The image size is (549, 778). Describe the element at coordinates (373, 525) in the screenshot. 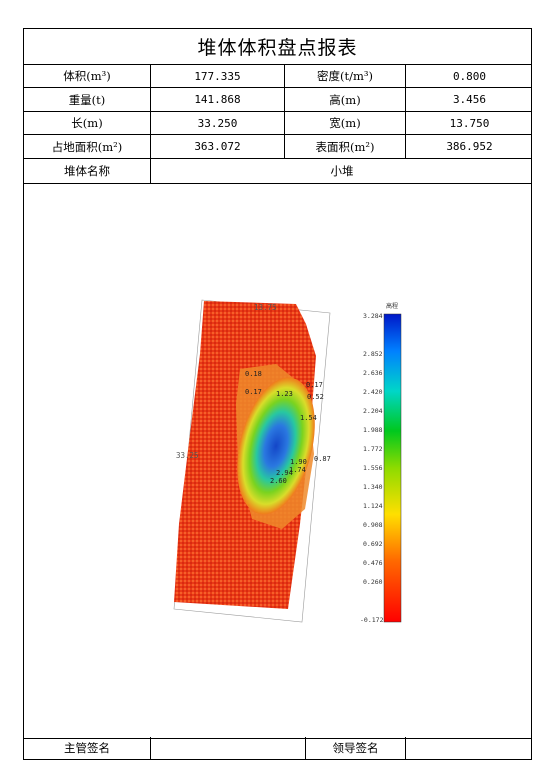

I see `legend-tick: 0.908` at that location.